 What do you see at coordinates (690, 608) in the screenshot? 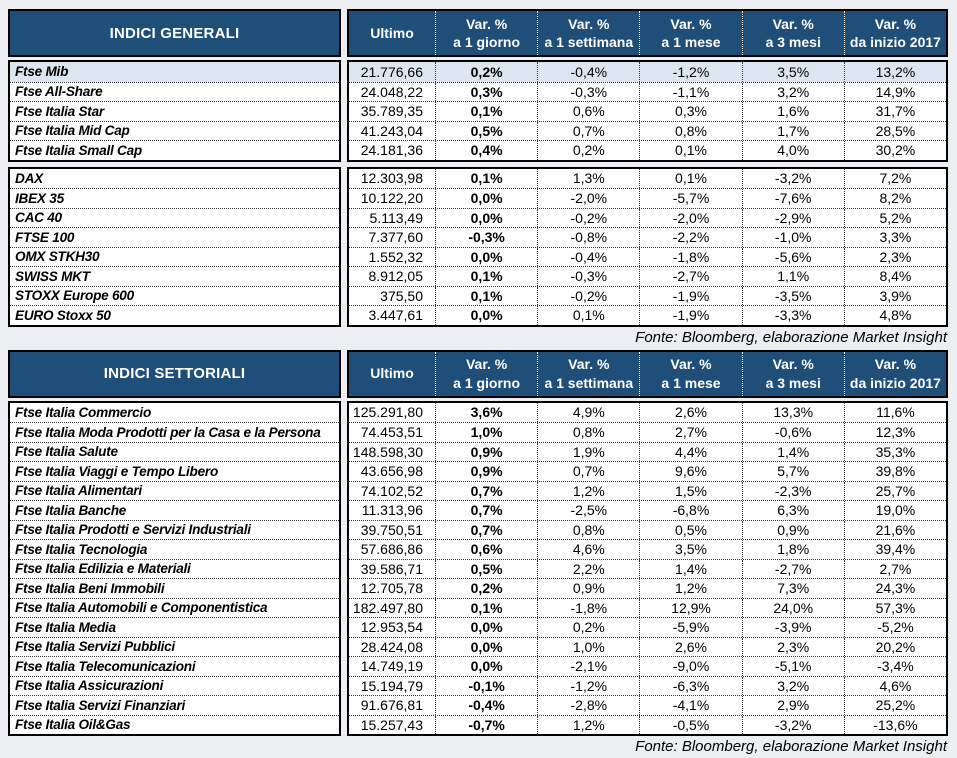
I see `var-value-var-1-mese: 12,9%` at bounding box center [690, 608].